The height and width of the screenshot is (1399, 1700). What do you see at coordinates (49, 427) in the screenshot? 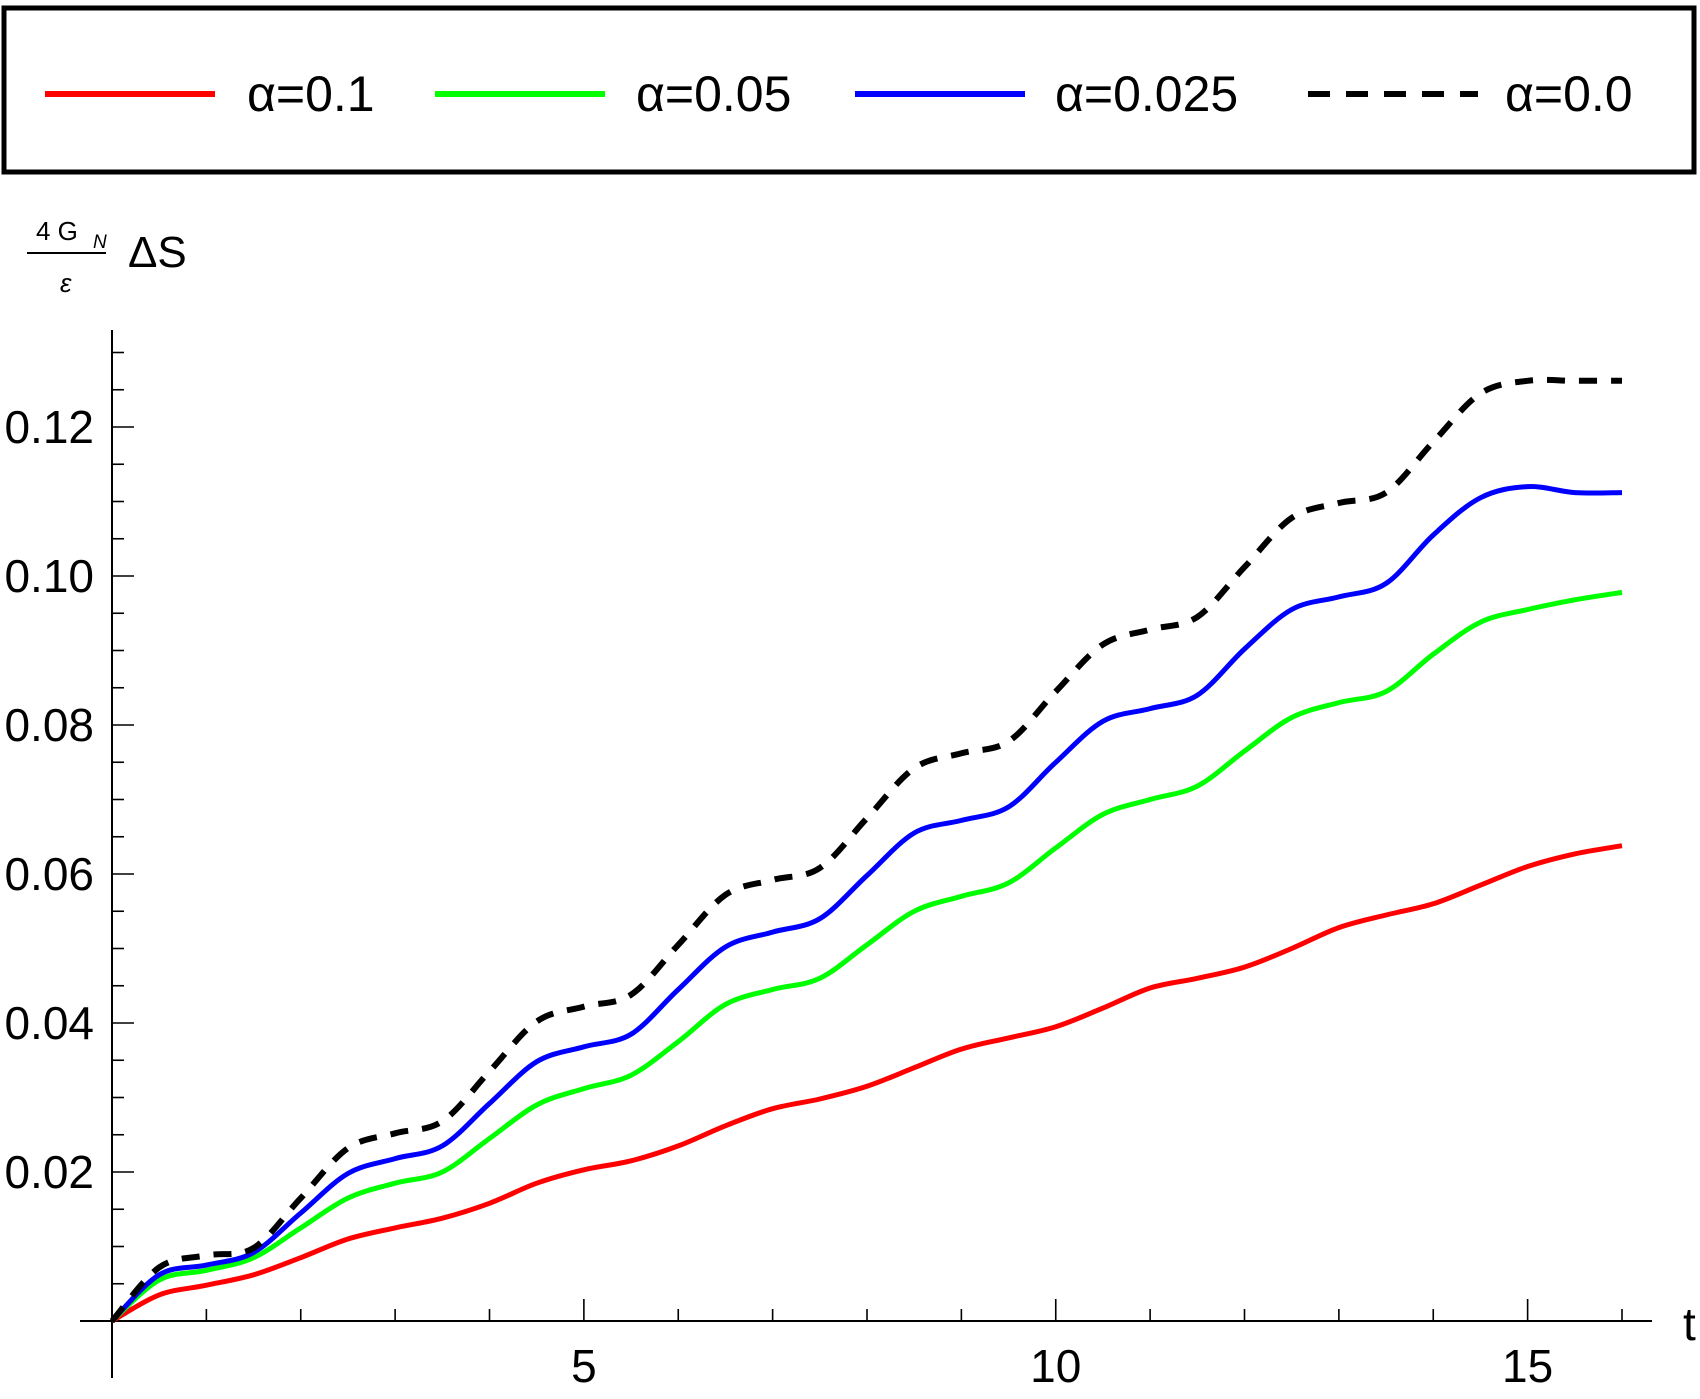
I see `y-tick-label: 0.12` at bounding box center [49, 427].